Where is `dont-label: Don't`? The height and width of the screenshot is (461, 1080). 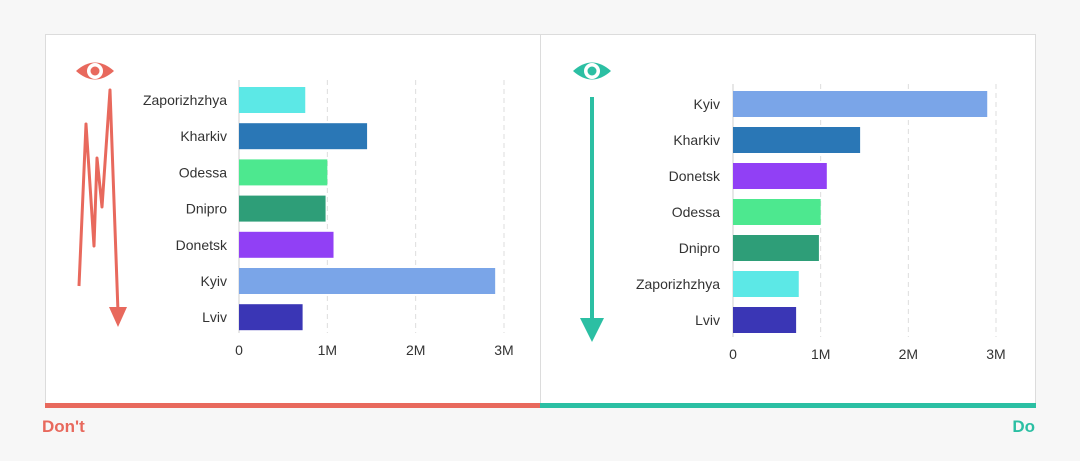
dont-label: Don't is located at coordinates (63, 426).